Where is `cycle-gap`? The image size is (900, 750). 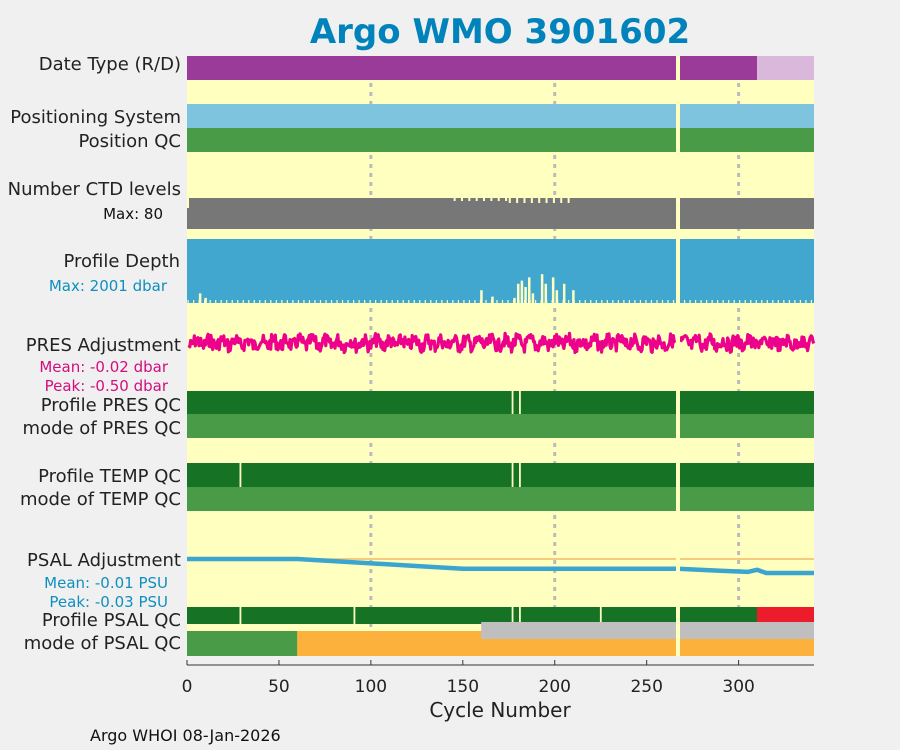
cycle-gap is located at coordinates (678, 356).